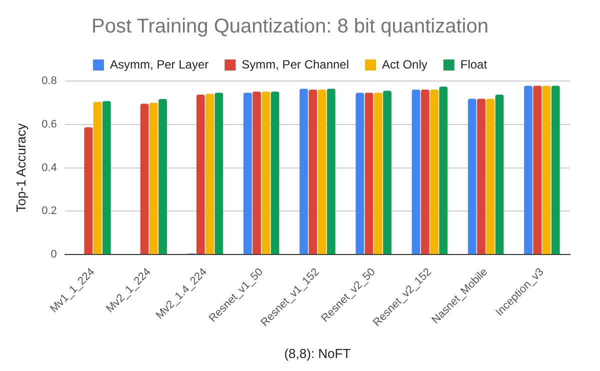 Image resolution: width=600 pixels, height=371 pixels. Describe the element at coordinates (159, 64) in the screenshot. I see `legend-label: Asymm, Per Layer` at that location.